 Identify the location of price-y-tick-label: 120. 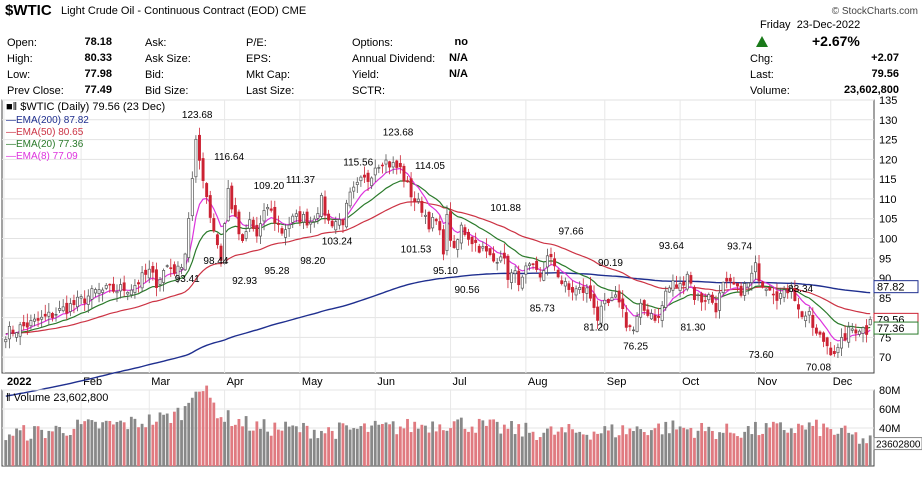
(888, 160).